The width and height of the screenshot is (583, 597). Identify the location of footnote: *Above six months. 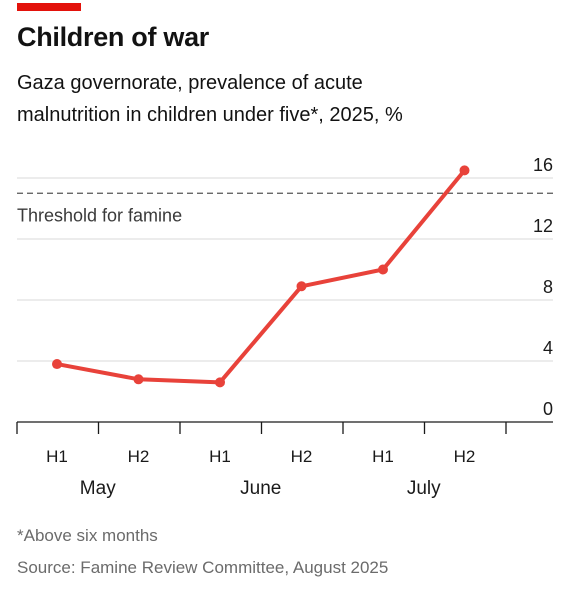
(87, 535).